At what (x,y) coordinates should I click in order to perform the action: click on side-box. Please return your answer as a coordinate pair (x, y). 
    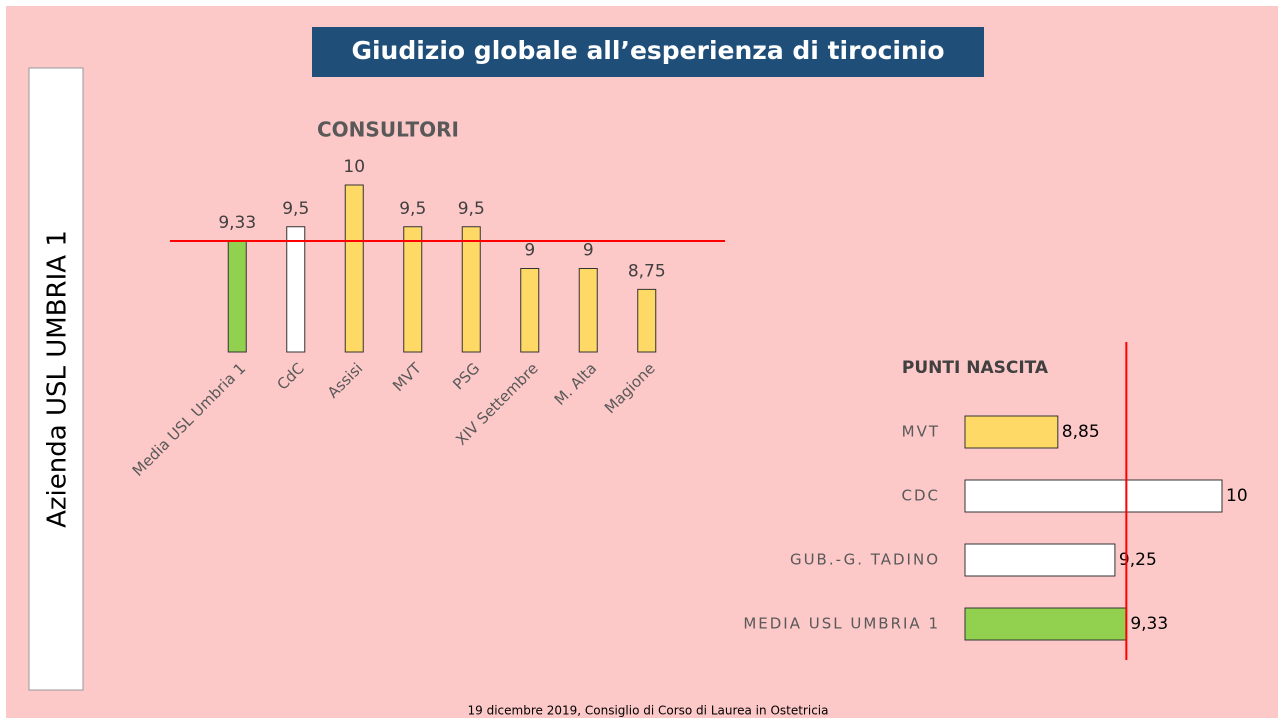
    Looking at the image, I should click on (56, 379).